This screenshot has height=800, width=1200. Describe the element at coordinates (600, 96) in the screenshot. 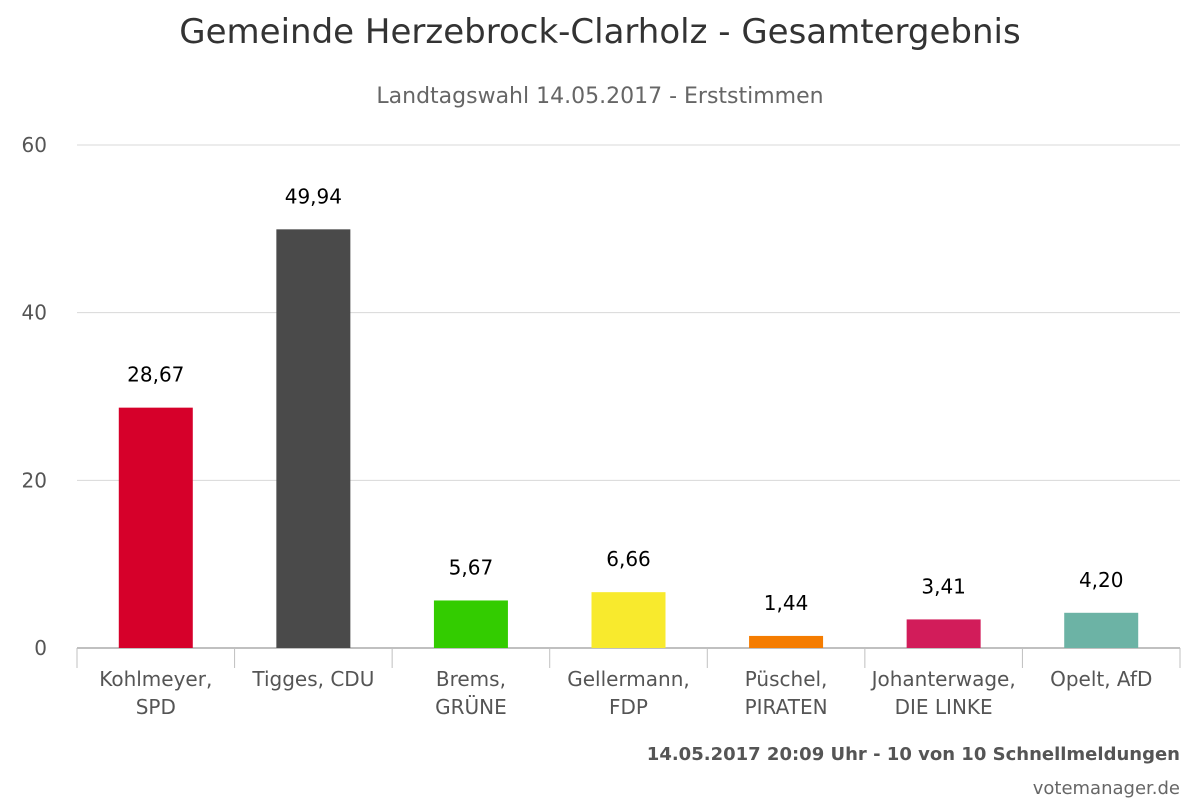

I see `chart-subtitle: Landtagswahl 14.05.2017 - Erststimmen` at that location.